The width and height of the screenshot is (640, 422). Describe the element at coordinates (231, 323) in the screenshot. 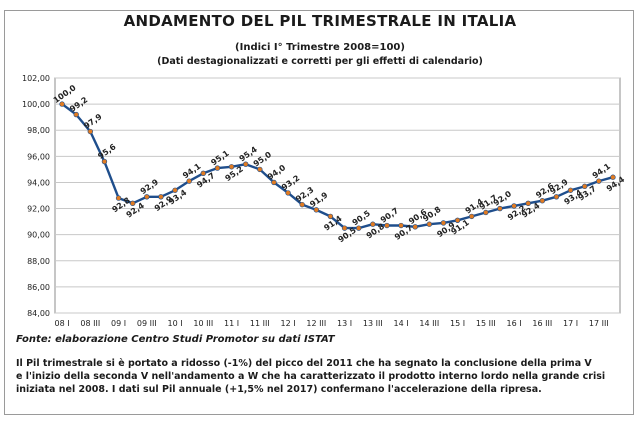

I see `x-tick-label: 11 I` at that location.